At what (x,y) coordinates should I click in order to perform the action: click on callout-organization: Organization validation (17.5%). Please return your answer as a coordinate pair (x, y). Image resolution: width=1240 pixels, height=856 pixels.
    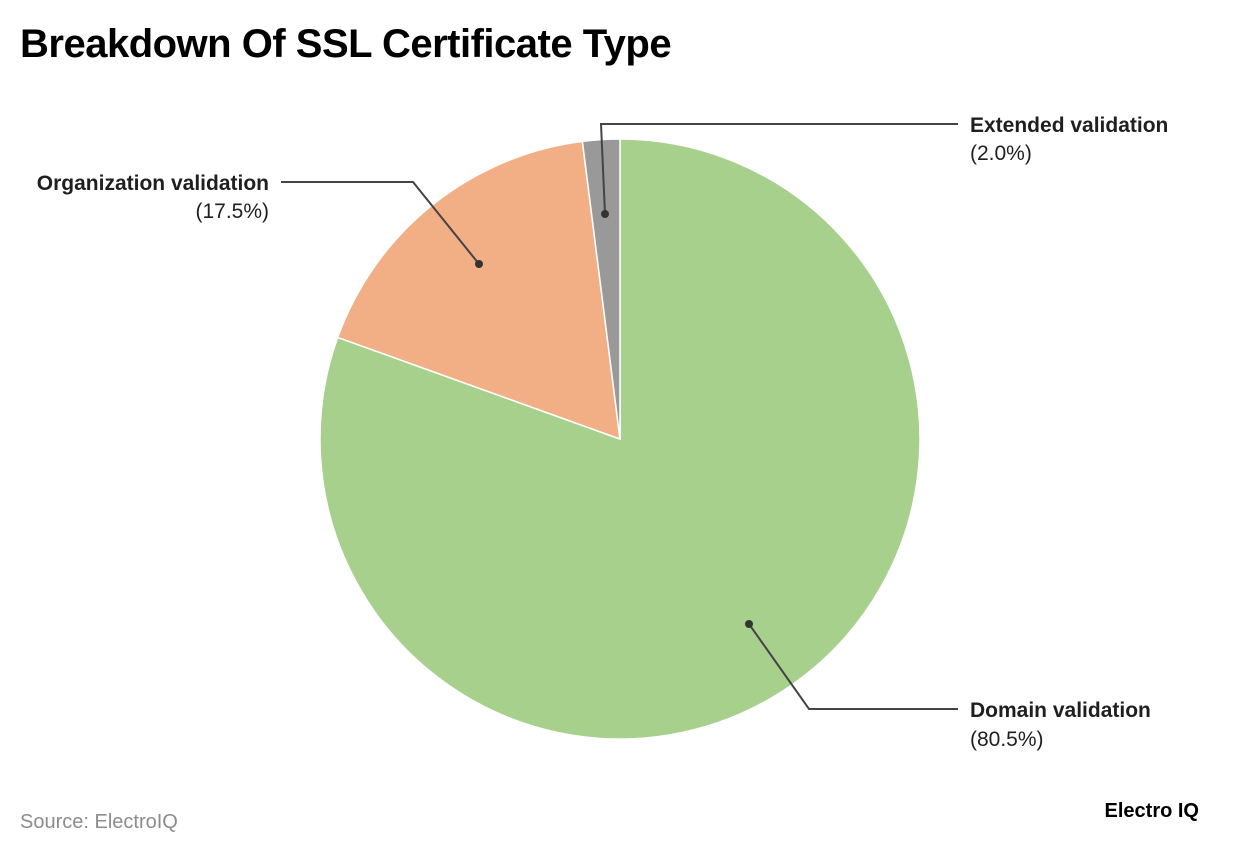
    Looking at the image, I should click on (260, 220).